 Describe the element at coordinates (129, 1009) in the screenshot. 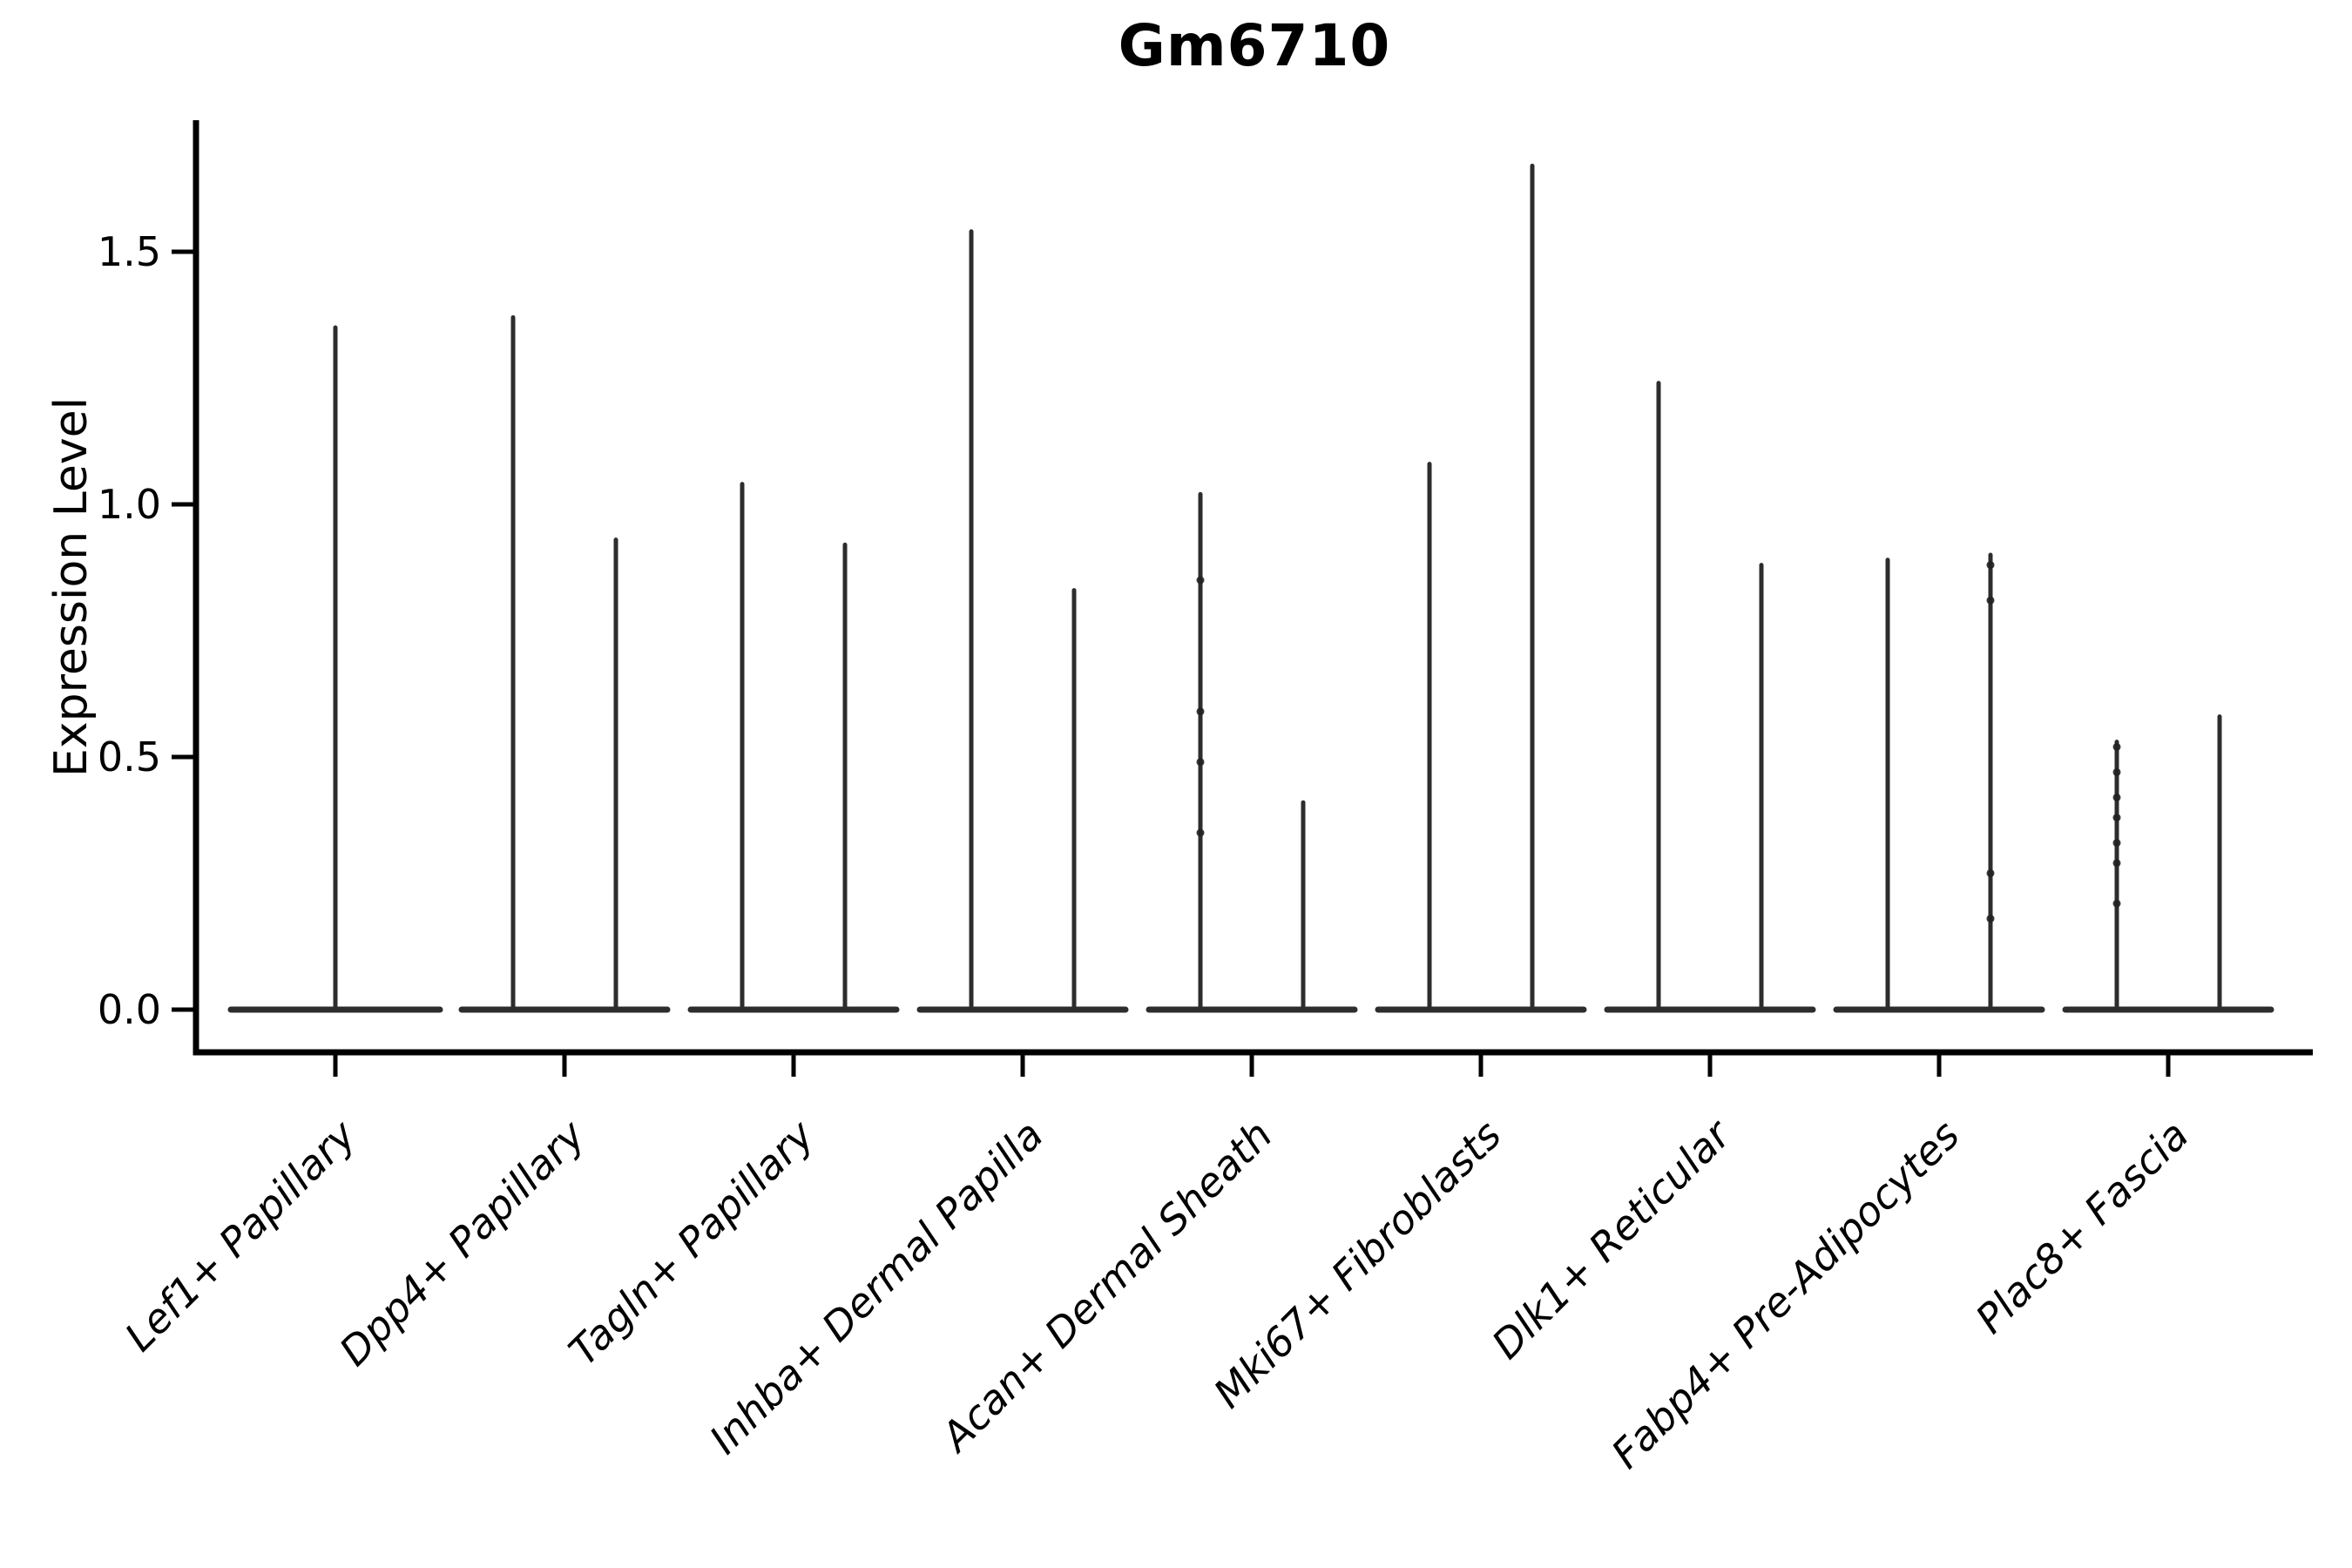

I see `y-tick-label-0: 0.0` at that location.